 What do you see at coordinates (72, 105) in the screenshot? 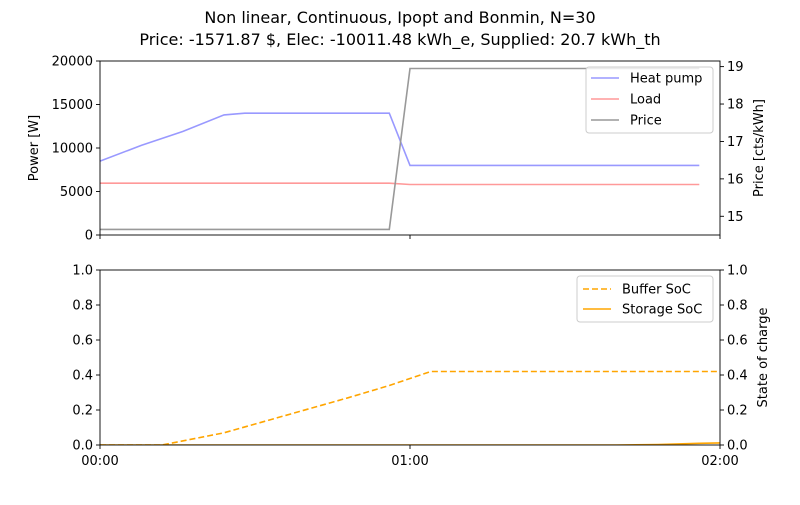
I see `y-left-tick-label: 15000` at bounding box center [72, 105].